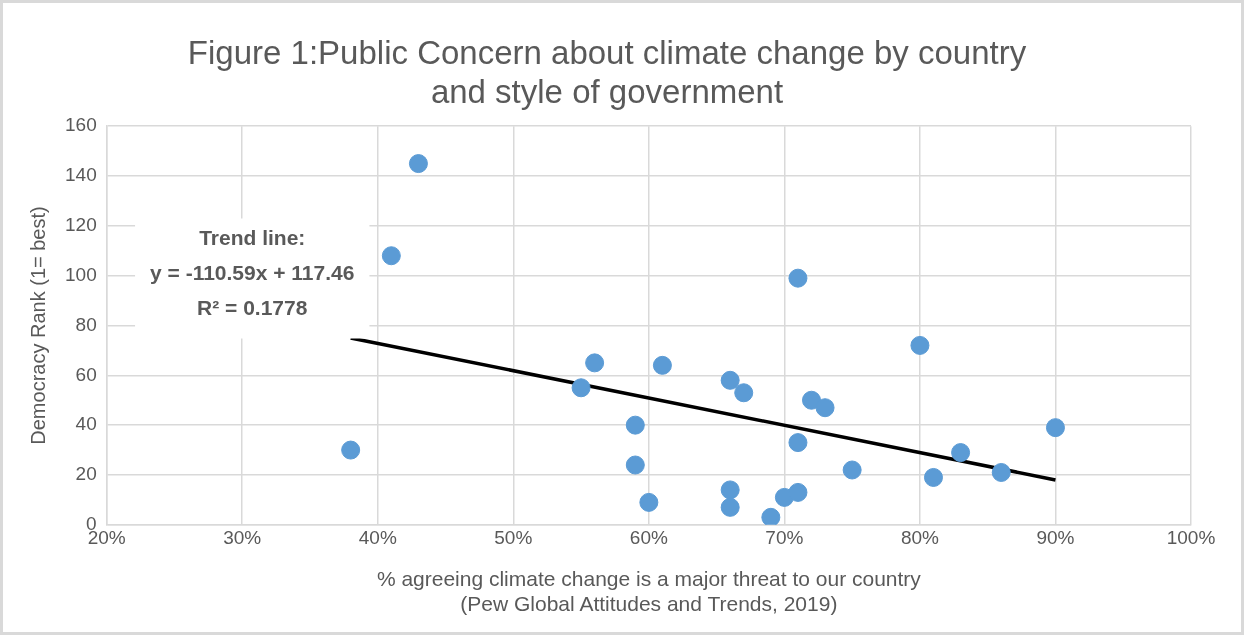 This screenshot has width=1244, height=635. I want to click on y-tick-label: 60, so click(86, 374).